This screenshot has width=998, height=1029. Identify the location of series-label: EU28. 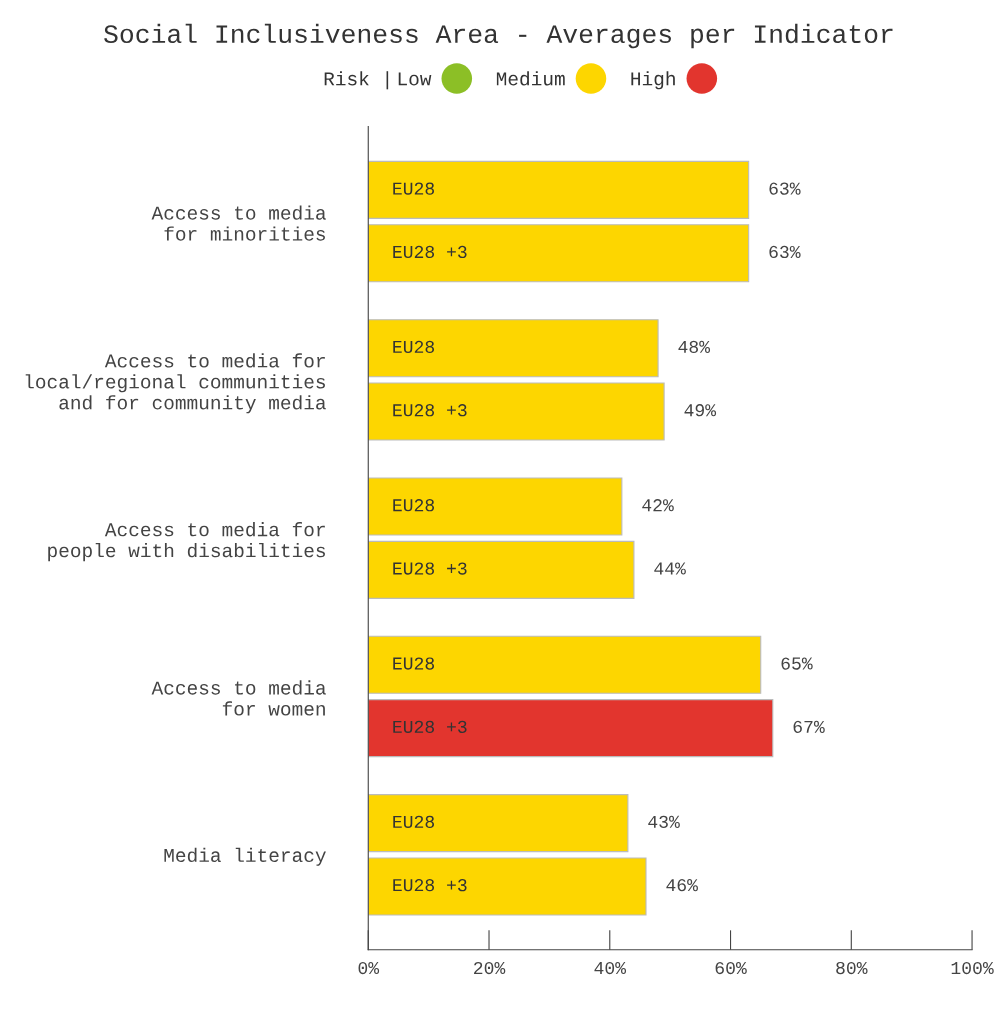
(414, 663).